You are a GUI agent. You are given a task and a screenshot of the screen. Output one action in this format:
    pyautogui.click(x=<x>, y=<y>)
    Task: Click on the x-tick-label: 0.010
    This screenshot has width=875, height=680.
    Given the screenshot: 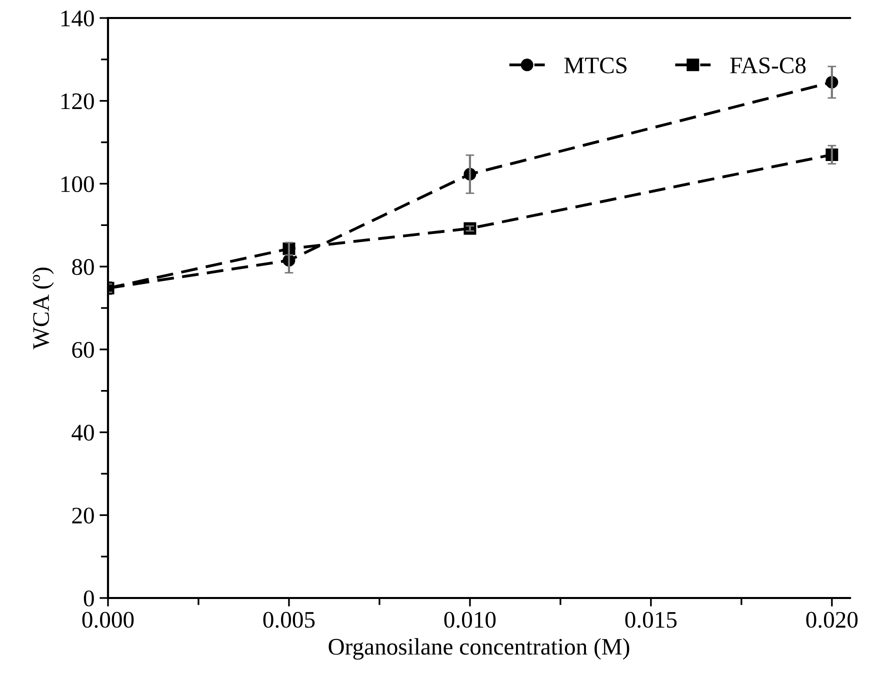 What is the action you would take?
    pyautogui.click(x=470, y=620)
    